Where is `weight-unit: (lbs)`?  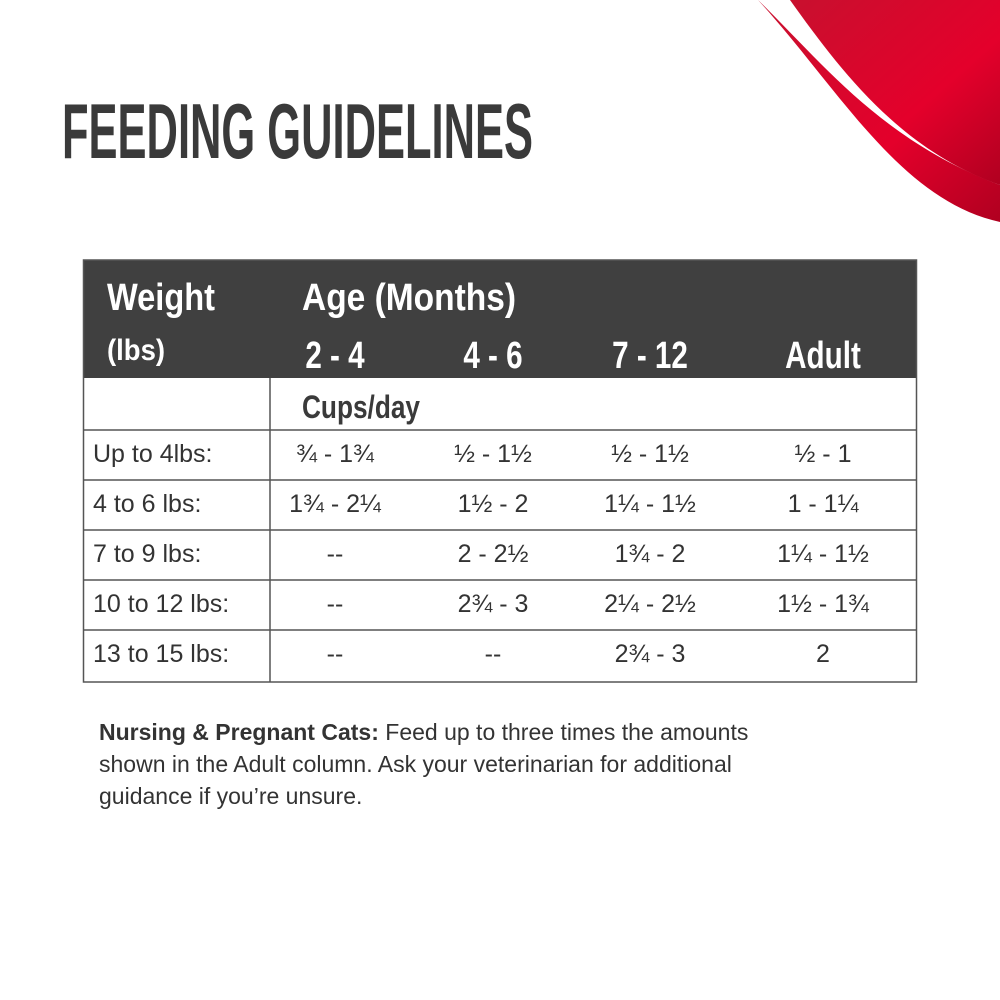 weight-unit: (lbs) is located at coordinates (136, 350).